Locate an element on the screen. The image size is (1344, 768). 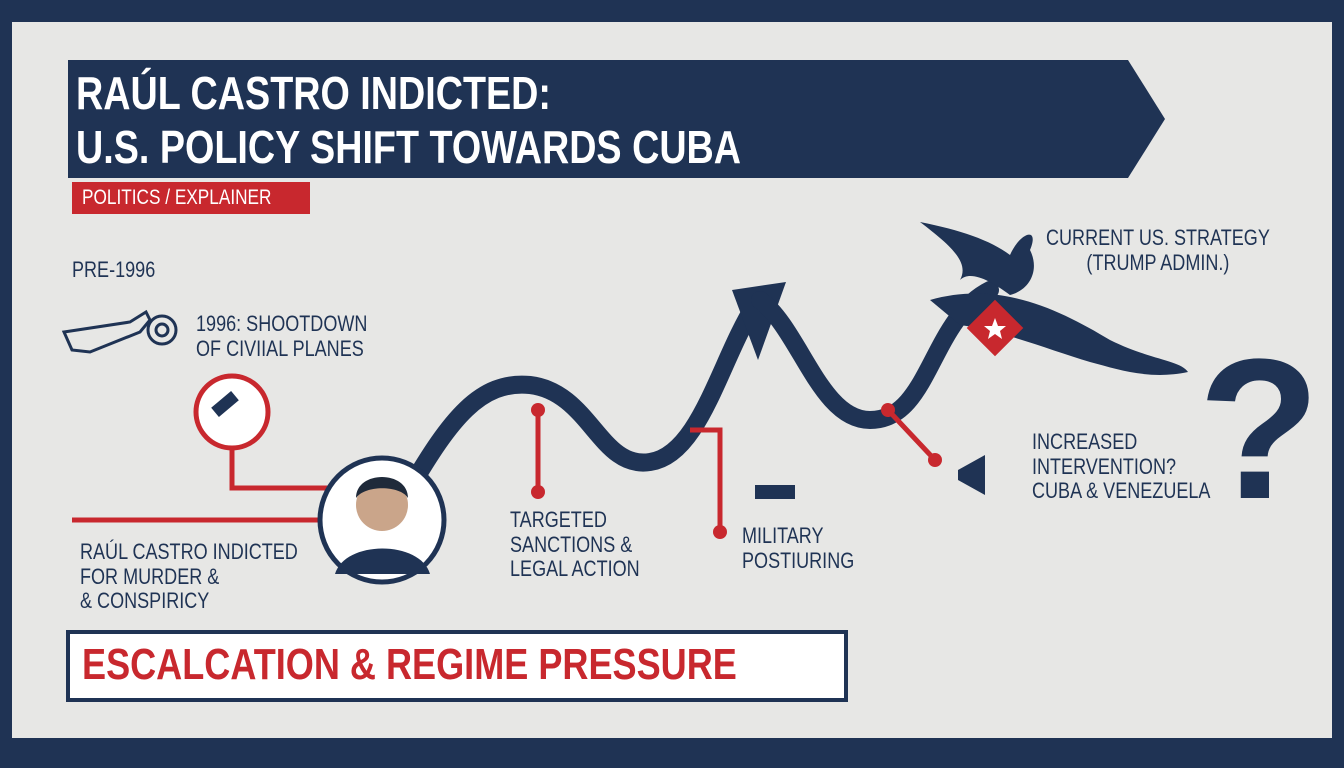
label-line: TARGETED is located at coordinates (558, 519).